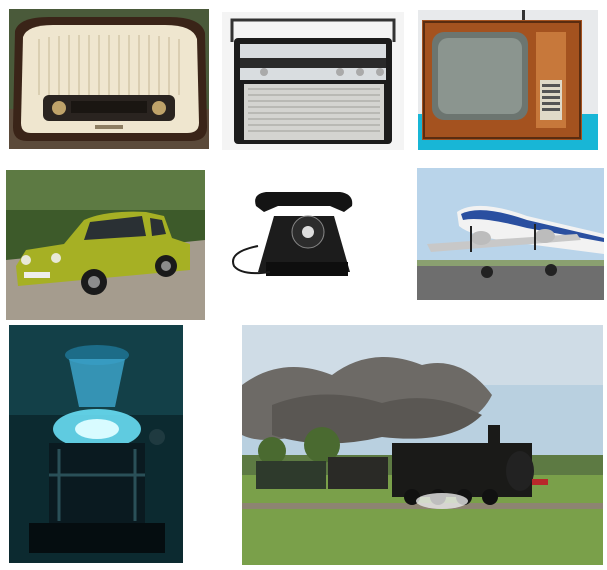  What do you see at coordinates (296, 231) in the screenshot?
I see `rotary-phone-photo` at bounding box center [296, 231].